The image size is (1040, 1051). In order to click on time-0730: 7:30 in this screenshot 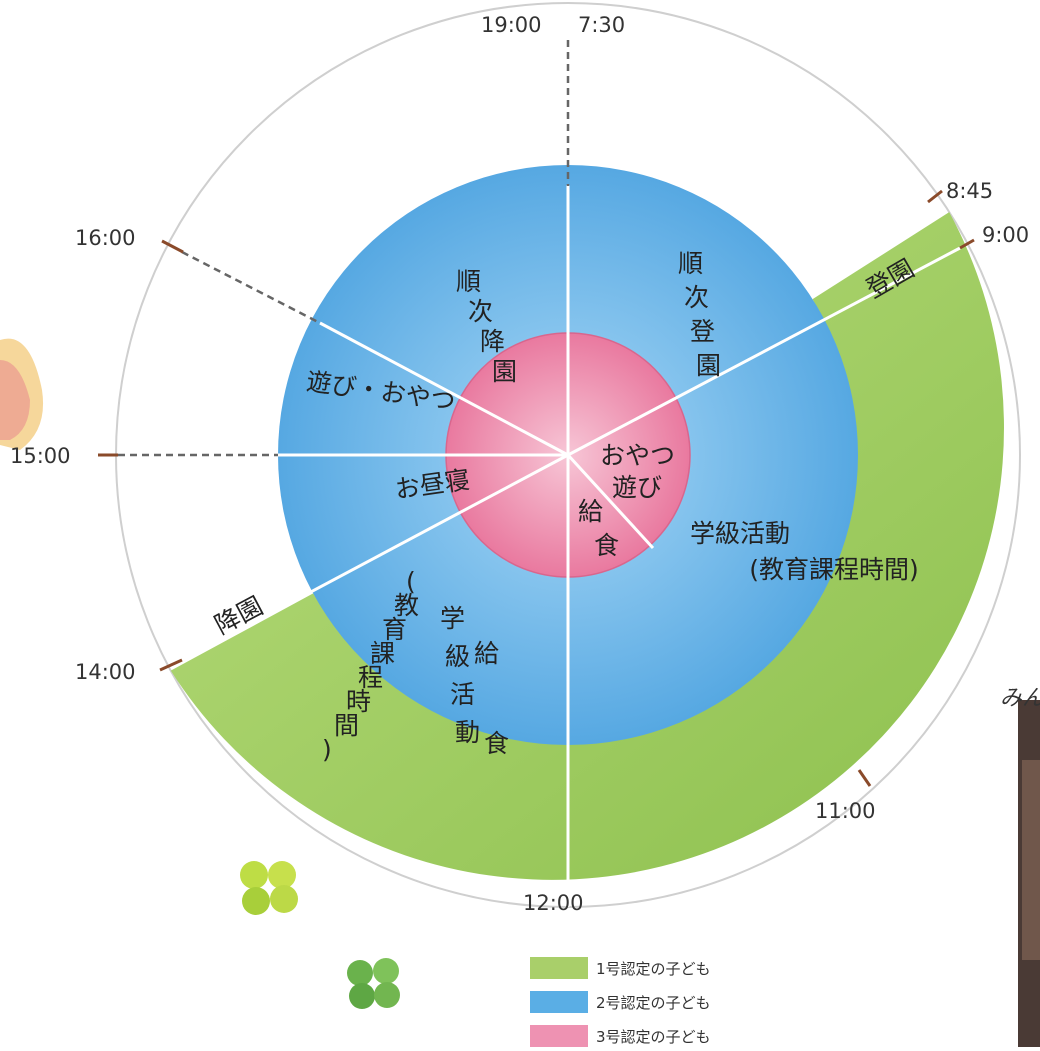, I will do `click(601, 25)`.